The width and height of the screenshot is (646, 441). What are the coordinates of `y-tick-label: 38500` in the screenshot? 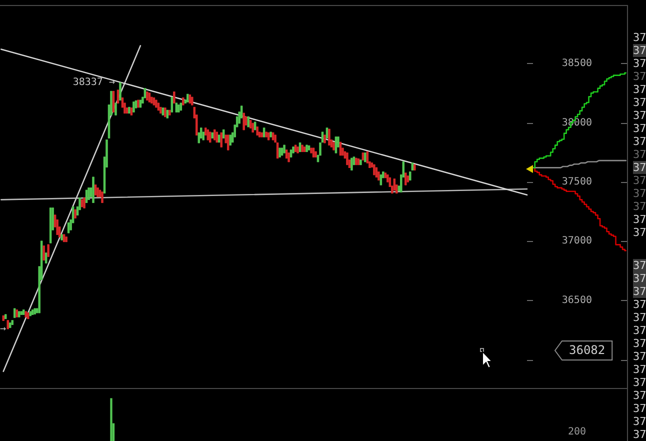 It's located at (577, 64).